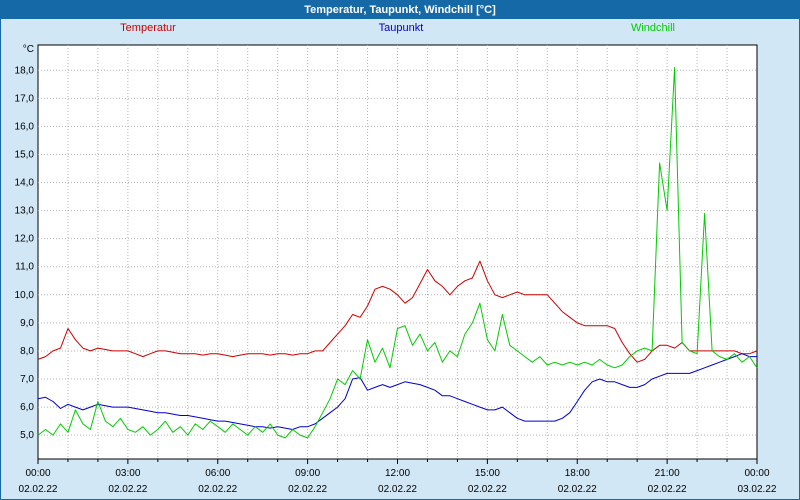 This screenshot has width=800, height=500. I want to click on svg-text: 7,0, so click(27, 379).